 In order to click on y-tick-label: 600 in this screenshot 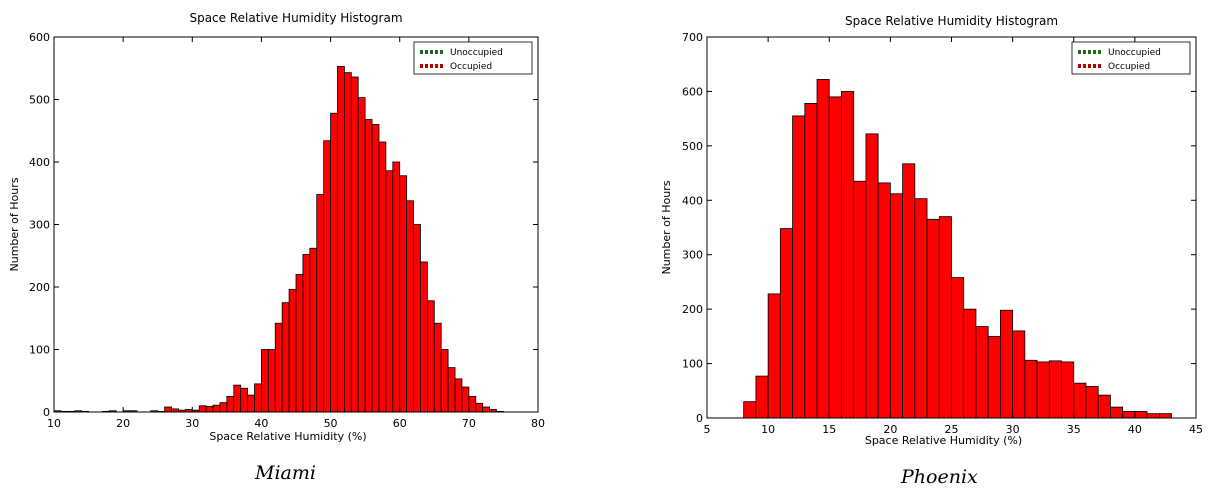, I will do `click(692, 91)`.